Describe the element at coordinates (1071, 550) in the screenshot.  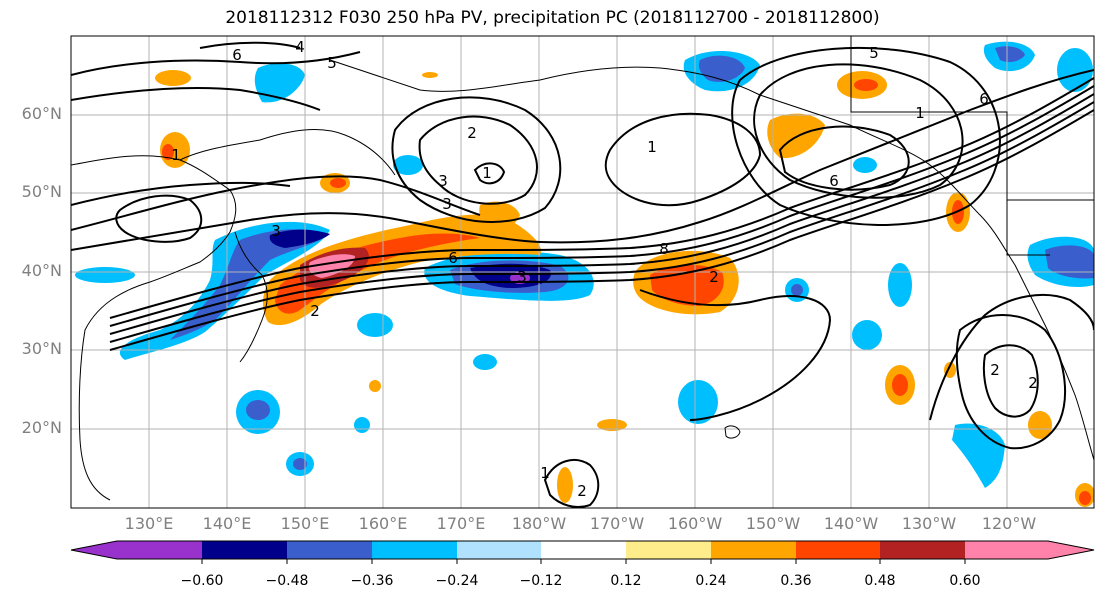
I see `colorbar-max-arrow` at that location.